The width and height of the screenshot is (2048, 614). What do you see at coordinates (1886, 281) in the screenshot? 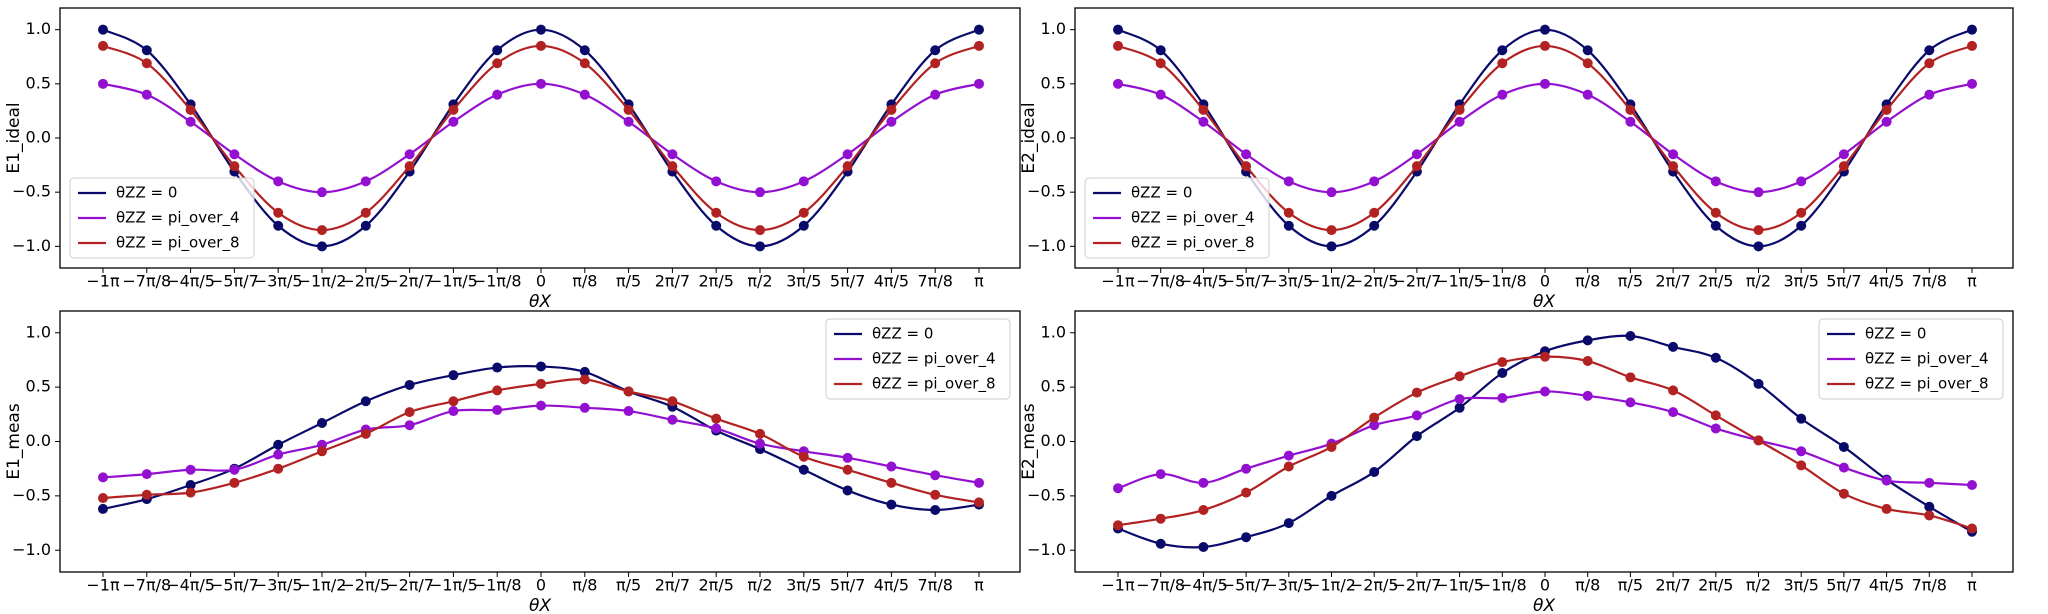
I see `x-tick-label: 4π/5` at bounding box center [1886, 281].